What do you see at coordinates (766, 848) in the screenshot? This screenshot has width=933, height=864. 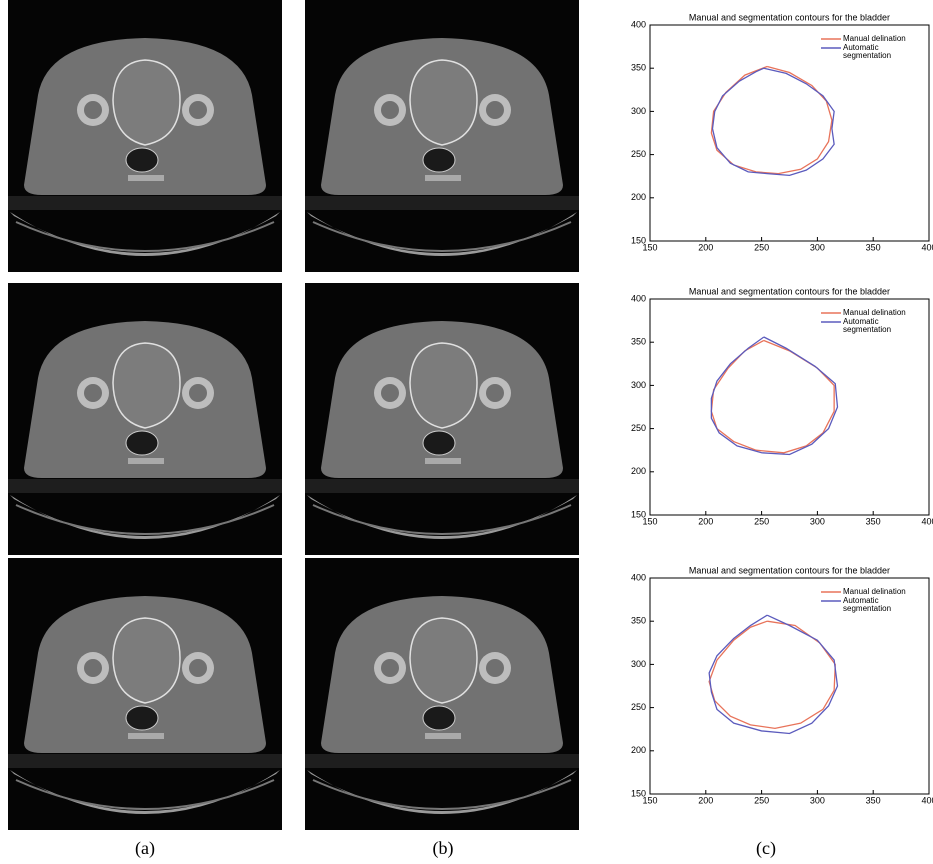 I see `caption: (c)` at bounding box center [766, 848].